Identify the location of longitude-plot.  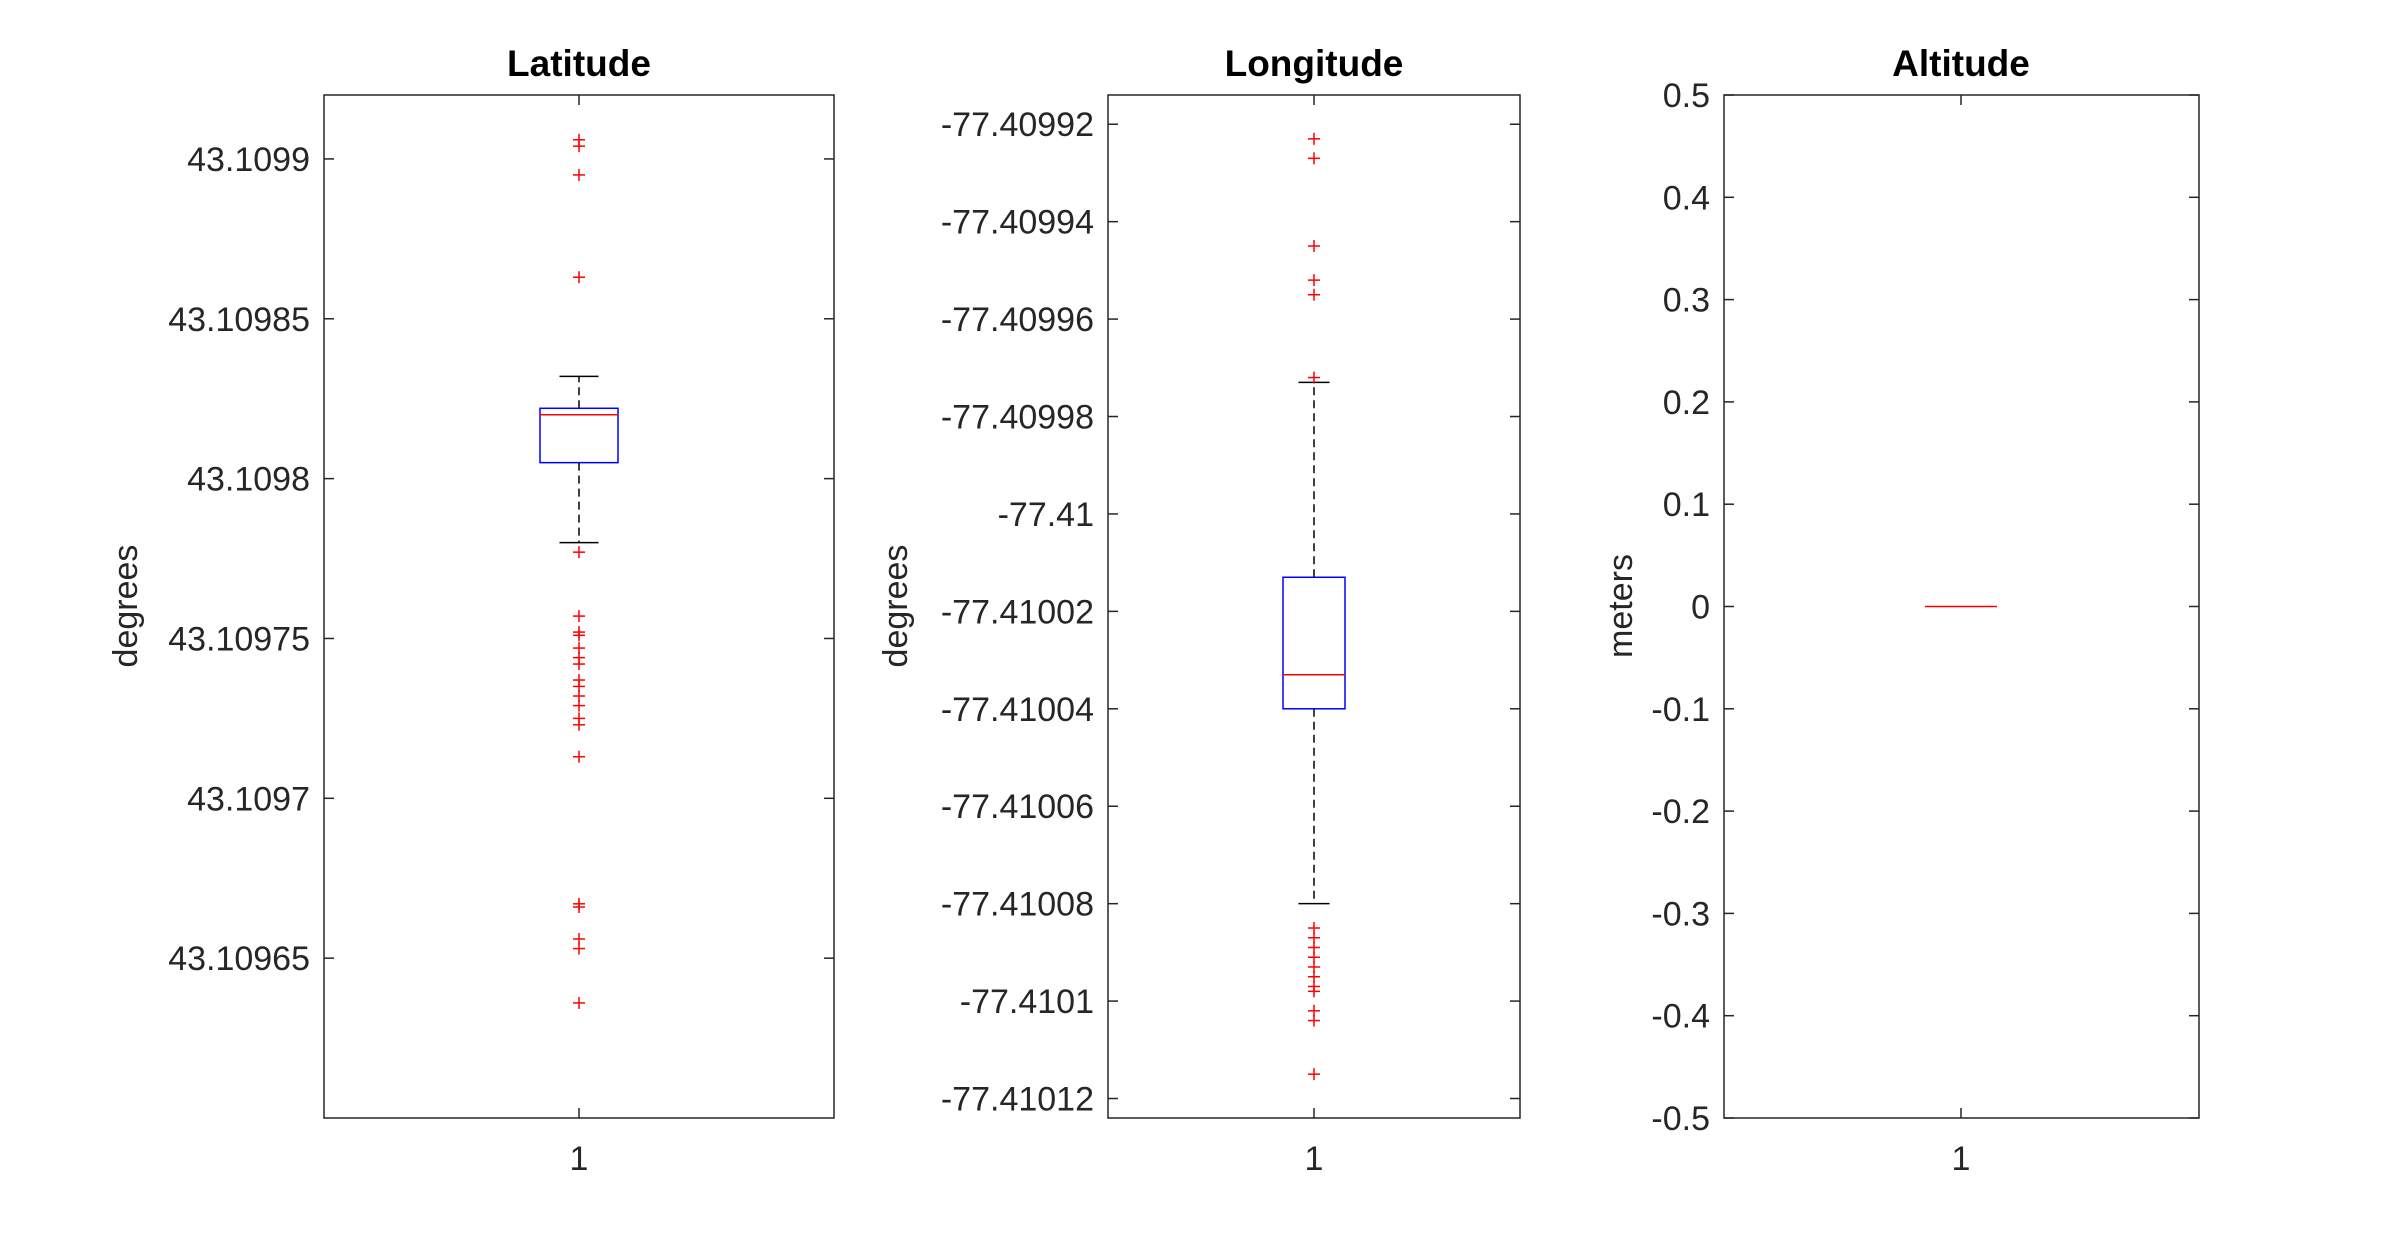
(1314, 606).